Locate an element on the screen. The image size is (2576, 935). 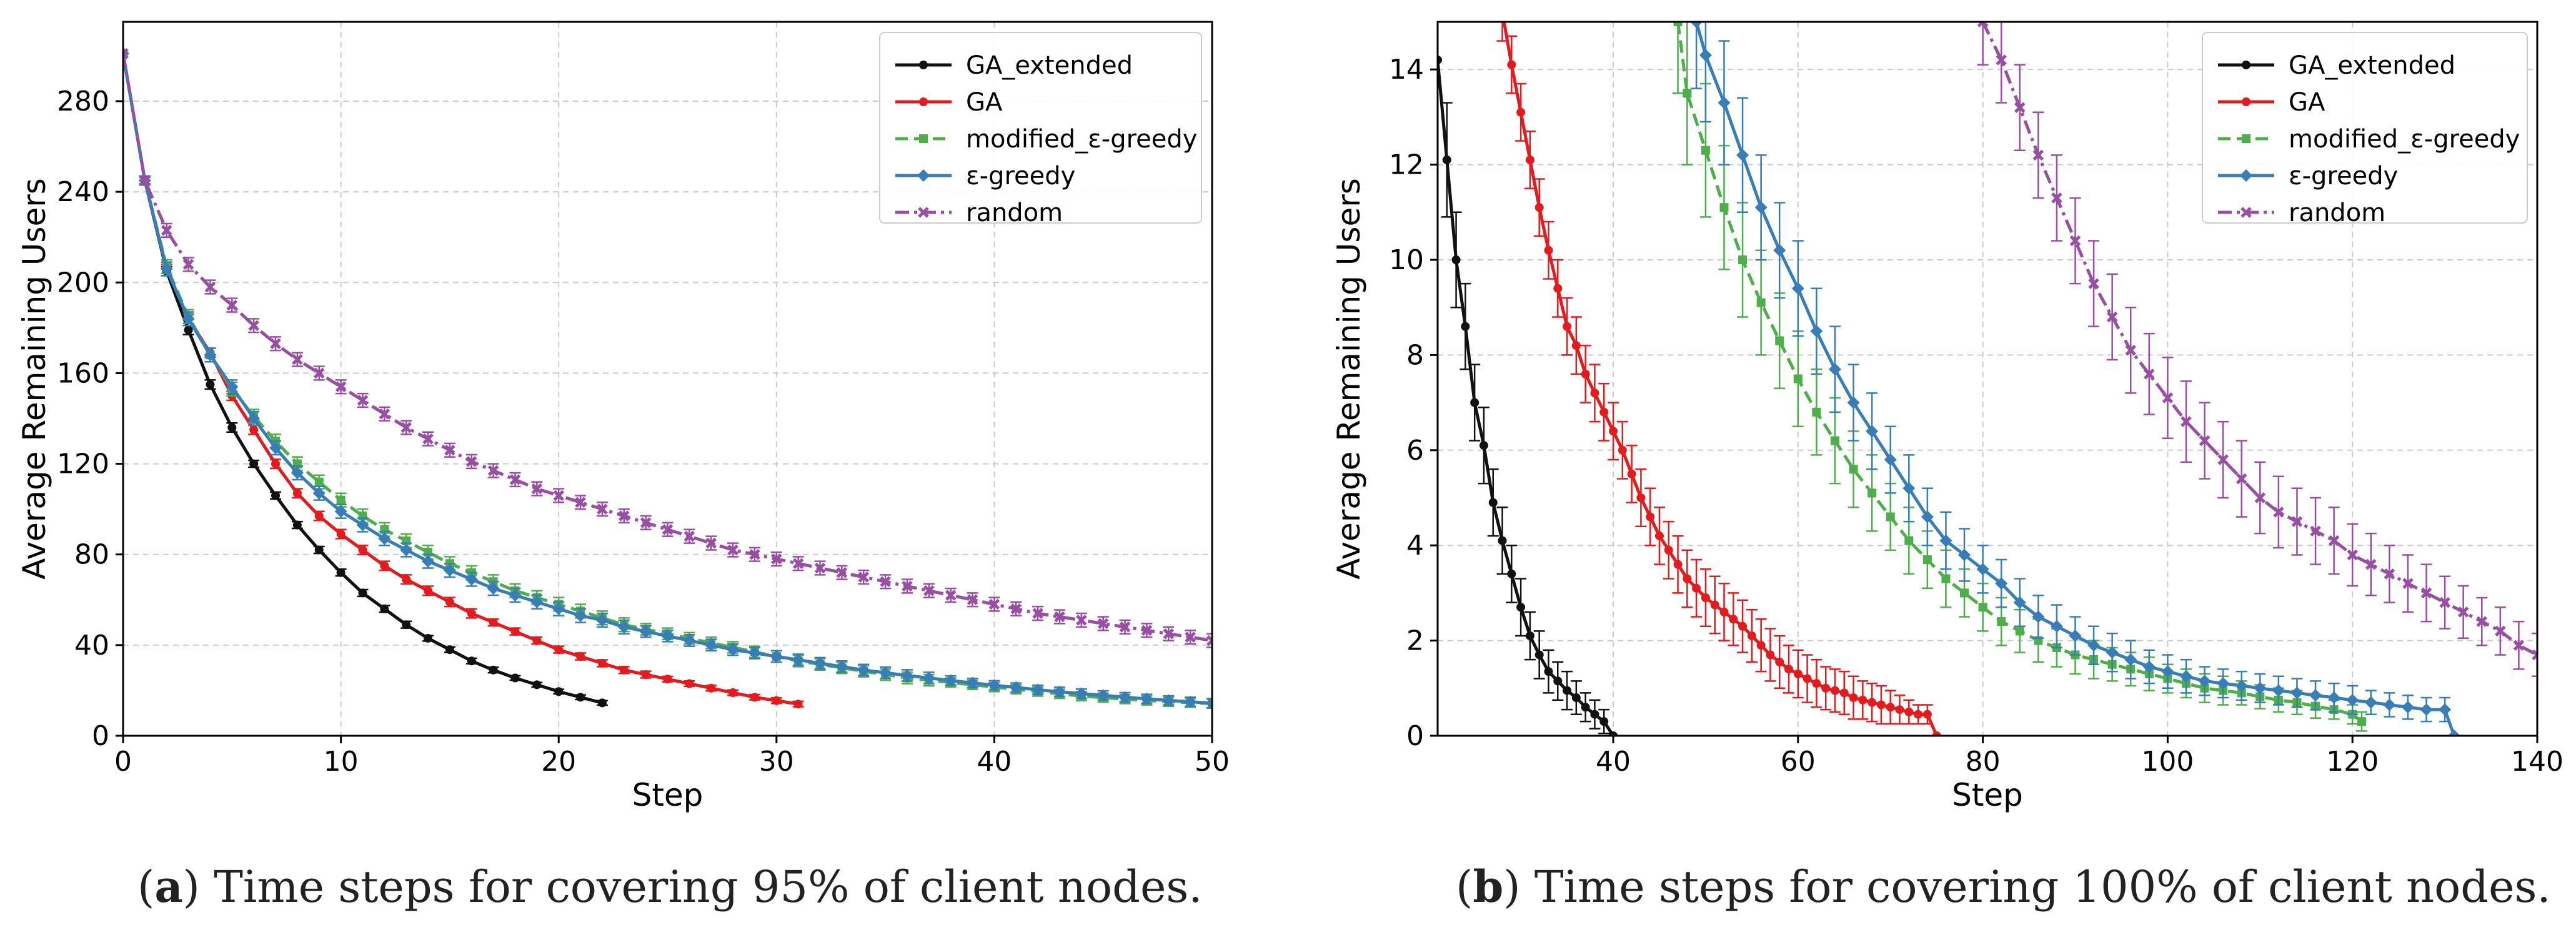
legend-item-ε-greedy: ε-greedy is located at coordinates (985, 176).